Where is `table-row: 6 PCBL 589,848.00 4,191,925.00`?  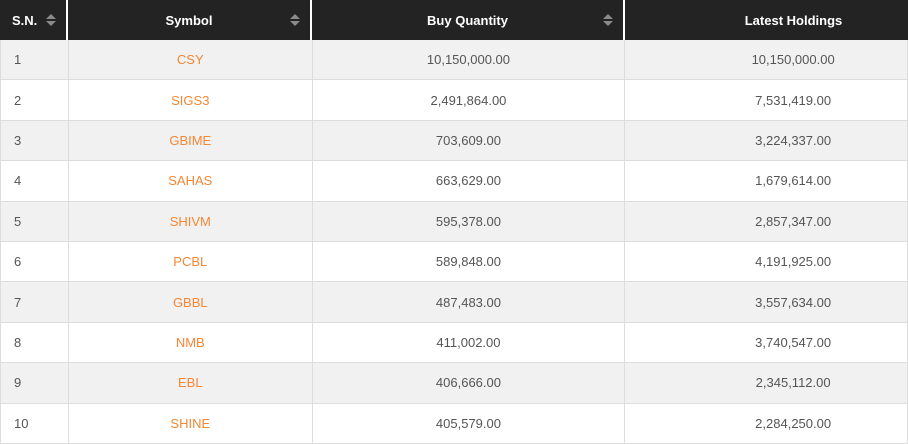
table-row: 6 PCBL 589,848.00 4,191,925.00 is located at coordinates (454, 262).